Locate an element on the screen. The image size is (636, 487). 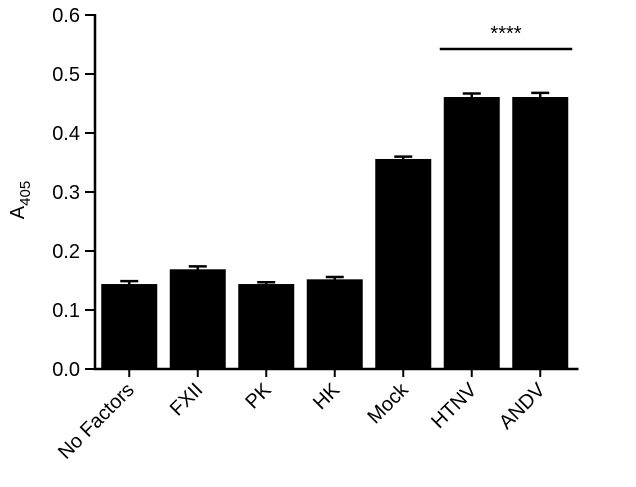
y-tick-label: 0.4 is located at coordinates (66, 134).